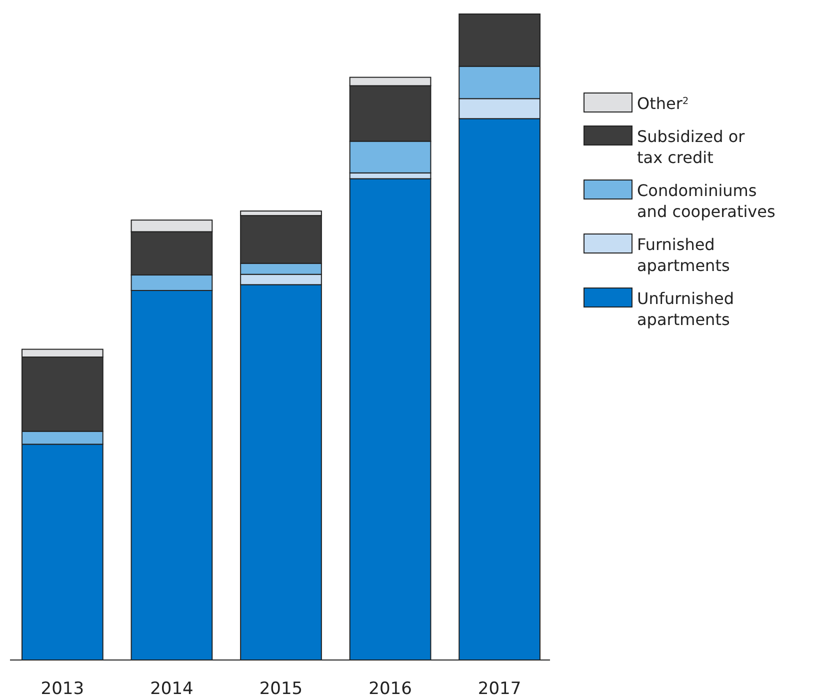  I want to click on legend-label: Condominiums and cooperatives, so click(706, 201).